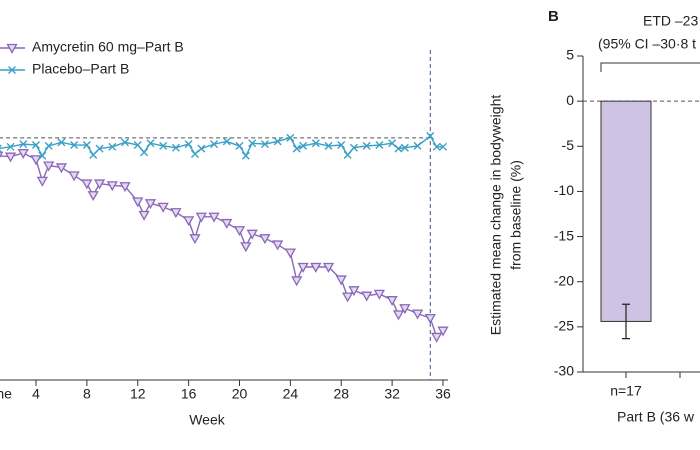 This screenshot has height=450, width=700. What do you see at coordinates (564, 190) in the screenshot?
I see `y-tick-label: -10` at bounding box center [564, 190].